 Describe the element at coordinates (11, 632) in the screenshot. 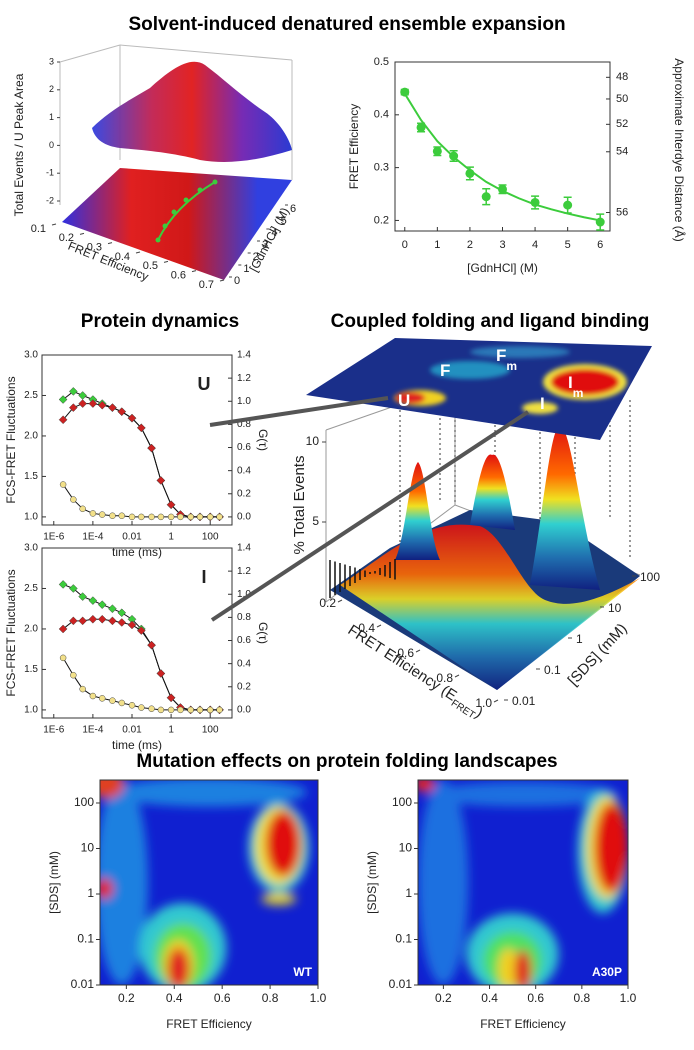

I see `y-axis-label: FCS-FRET Fluctuations` at that location.